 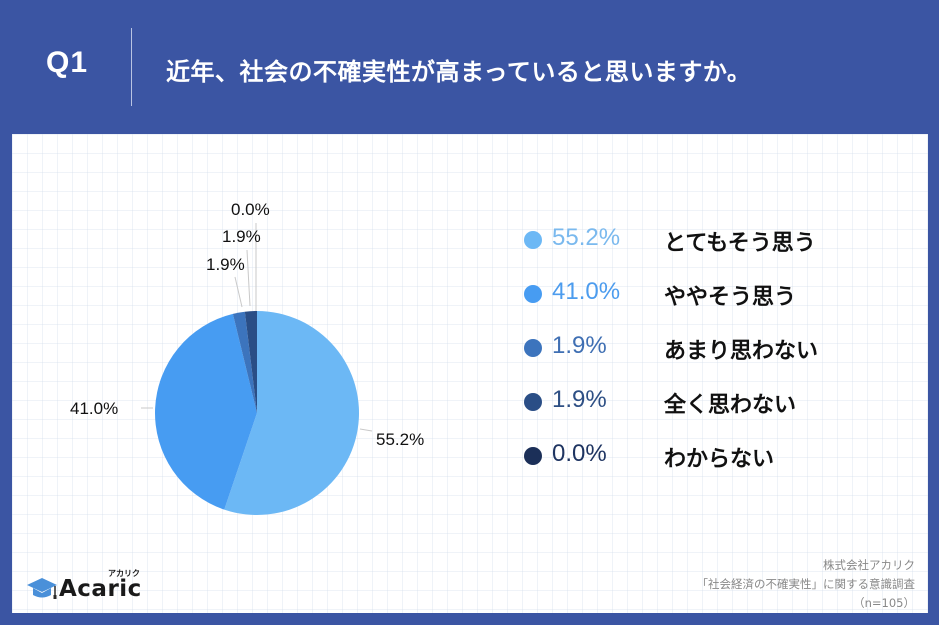 What do you see at coordinates (124, 573) in the screenshot?
I see `logo-kana: アカリク` at bounding box center [124, 573].